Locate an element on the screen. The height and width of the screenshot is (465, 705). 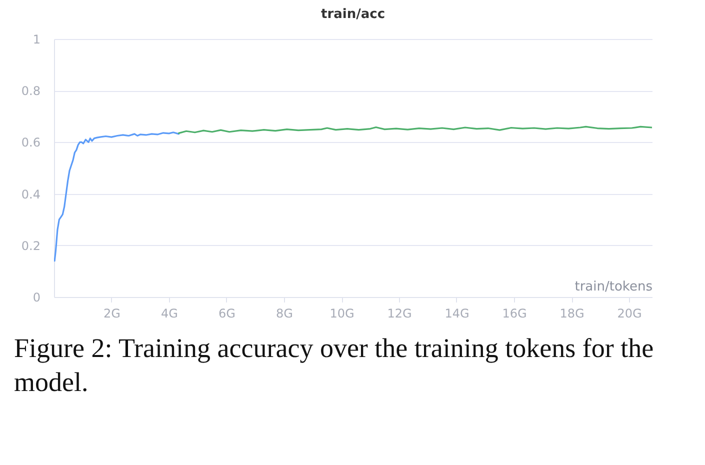
chart-title: train/acc is located at coordinates (353, 14).